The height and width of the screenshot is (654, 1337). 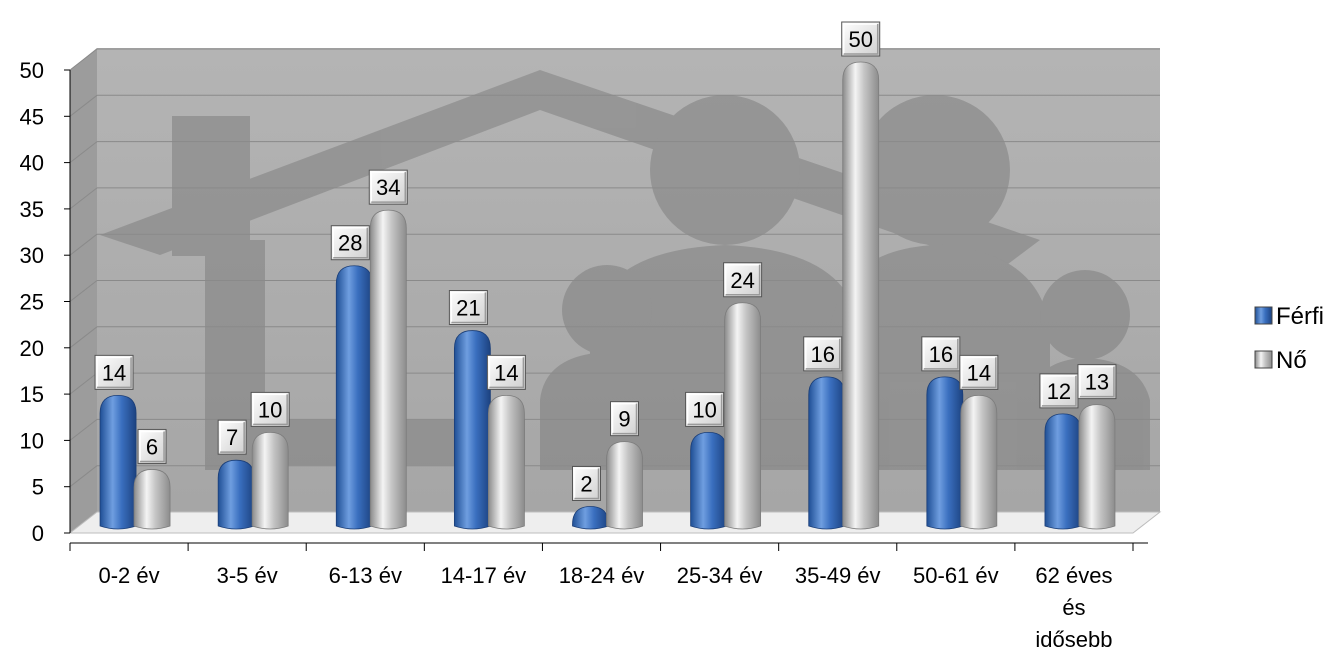 I want to click on y-tick-label: 35, so click(x=32, y=209).